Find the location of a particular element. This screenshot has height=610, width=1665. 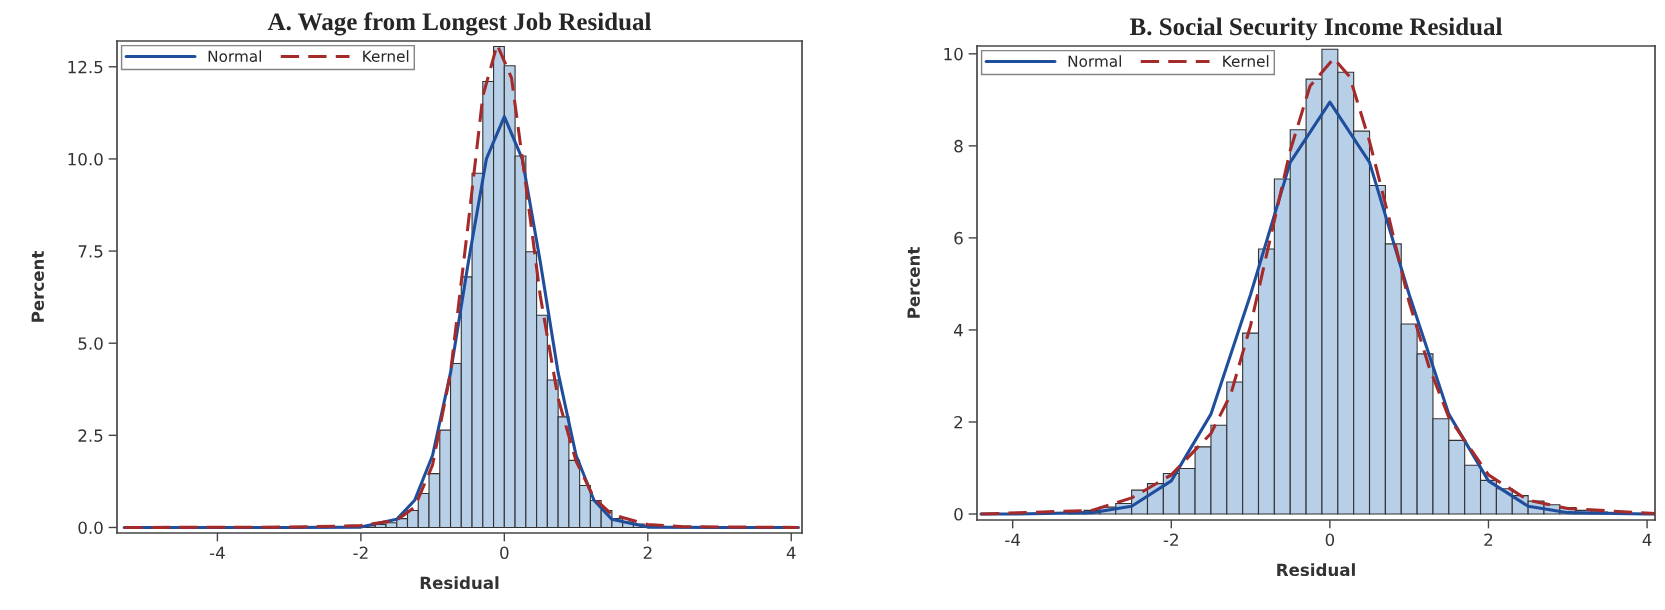

y-tick-label: 5.0 is located at coordinates (90, 343).